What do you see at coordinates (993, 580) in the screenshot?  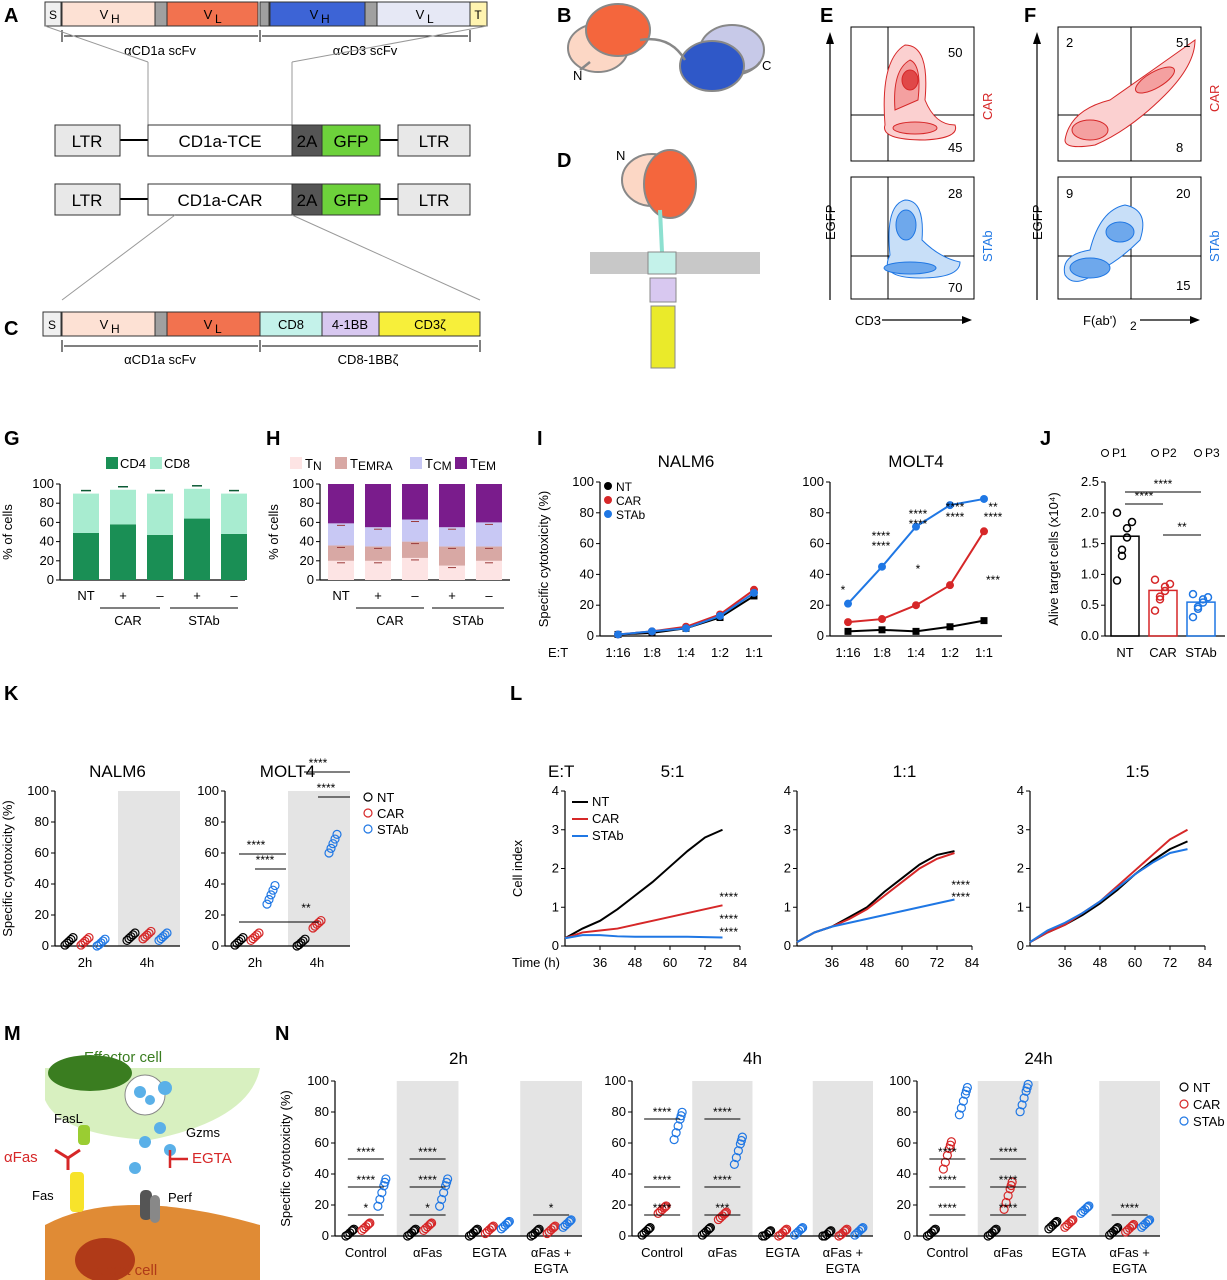 I see `i-sig-black: ***` at bounding box center [993, 580].